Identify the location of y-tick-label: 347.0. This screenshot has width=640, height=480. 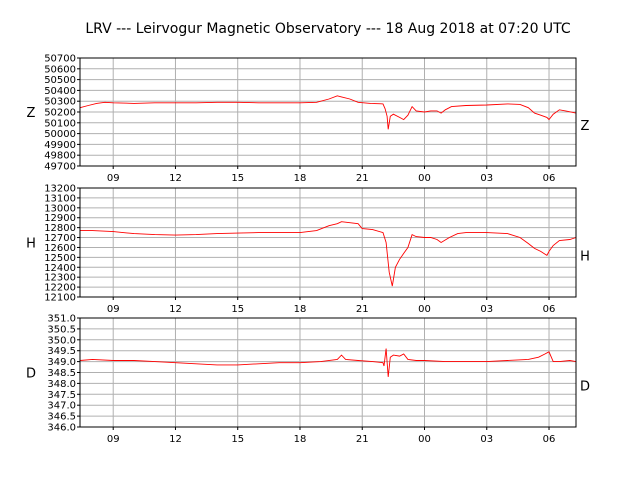
(61, 406).